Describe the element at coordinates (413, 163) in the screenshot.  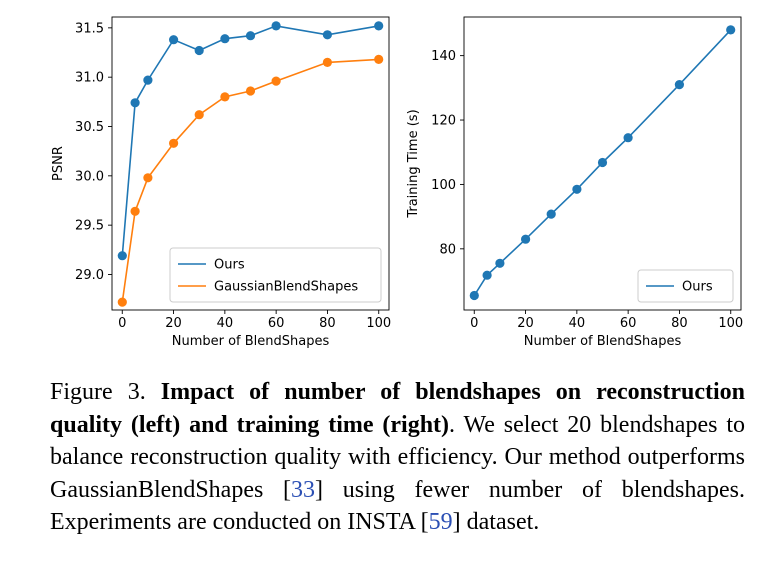
I see `y-axis-label: Training Time (s)` at that location.